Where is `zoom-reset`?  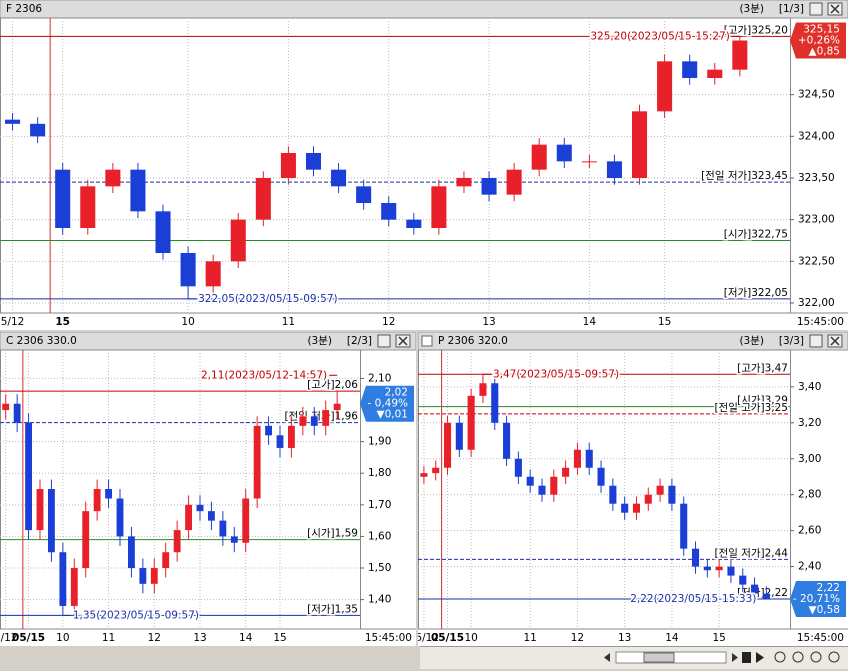 zoom-reset is located at coordinates (816, 657).